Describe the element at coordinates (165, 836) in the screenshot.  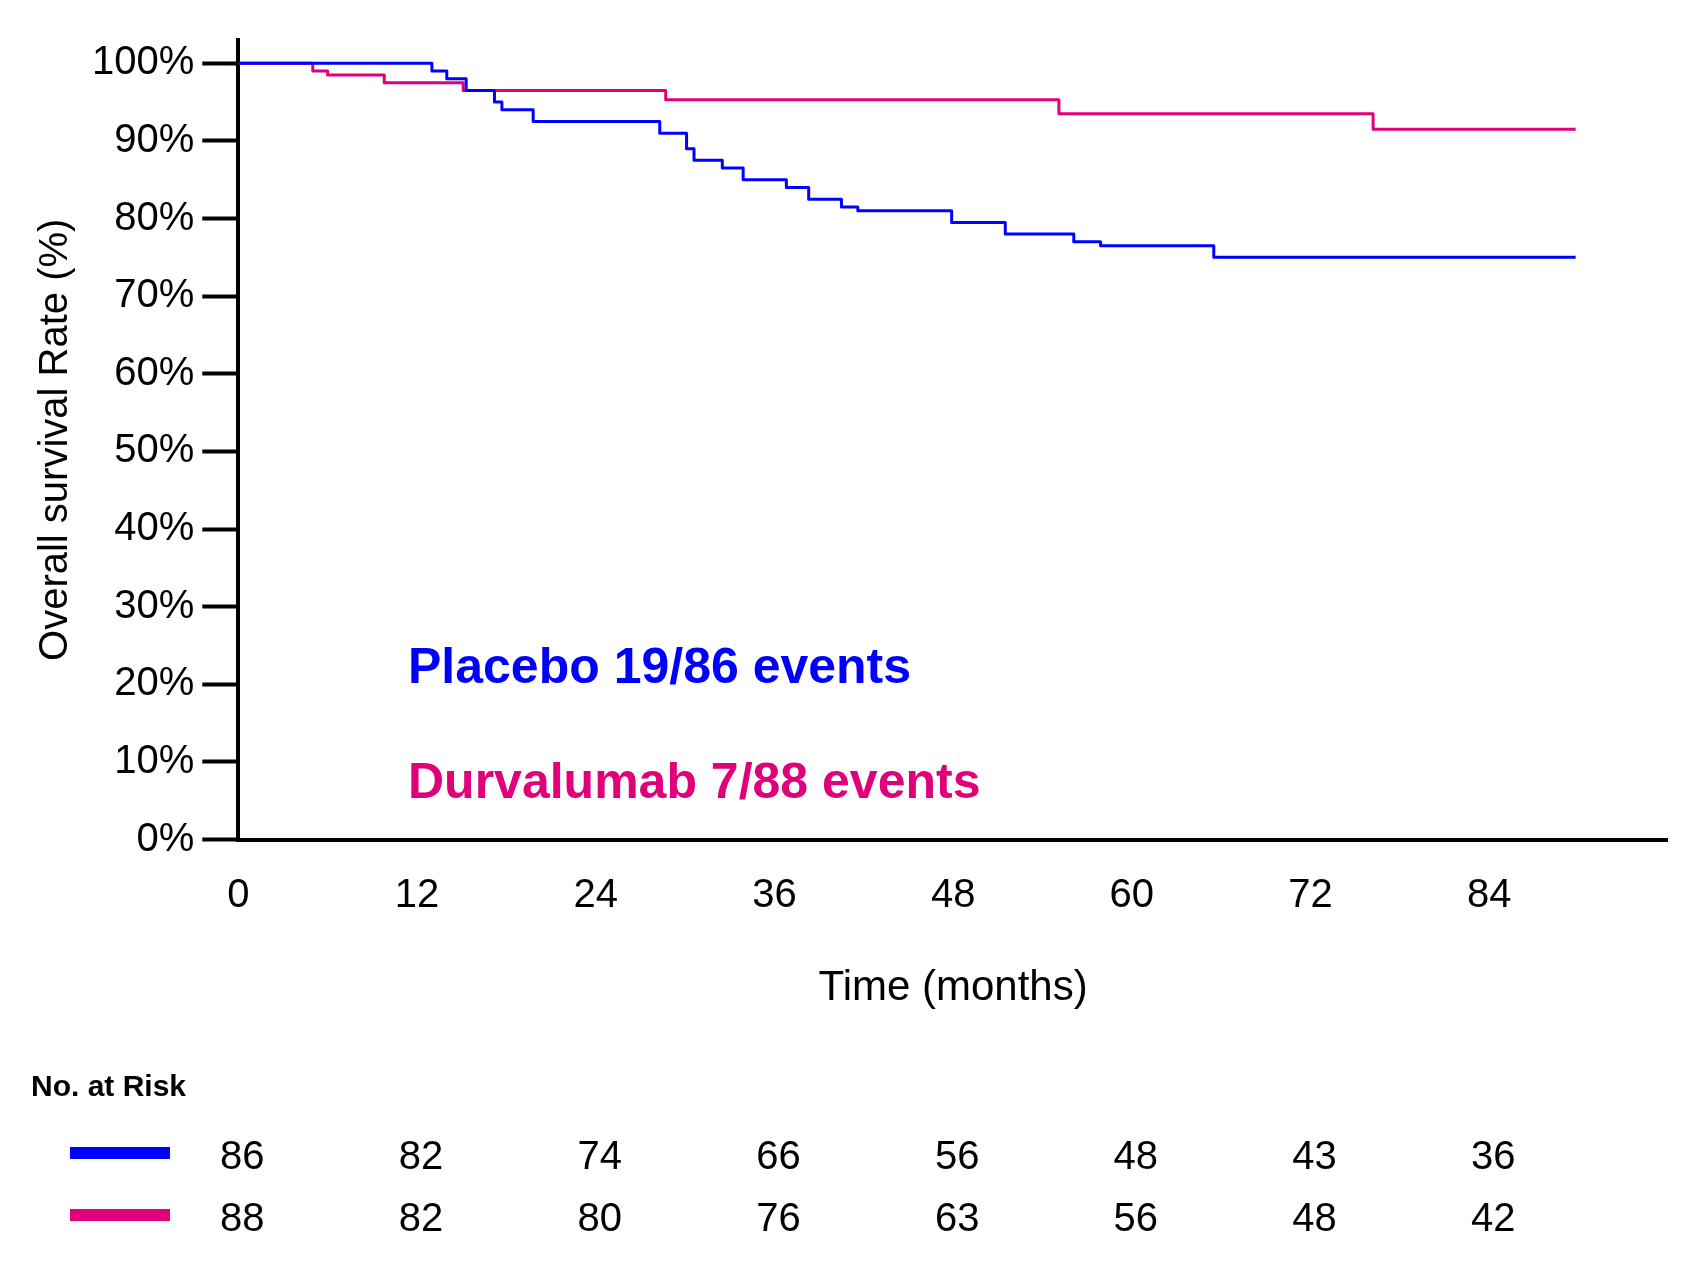
I see `y-tick-label: 0%` at that location.